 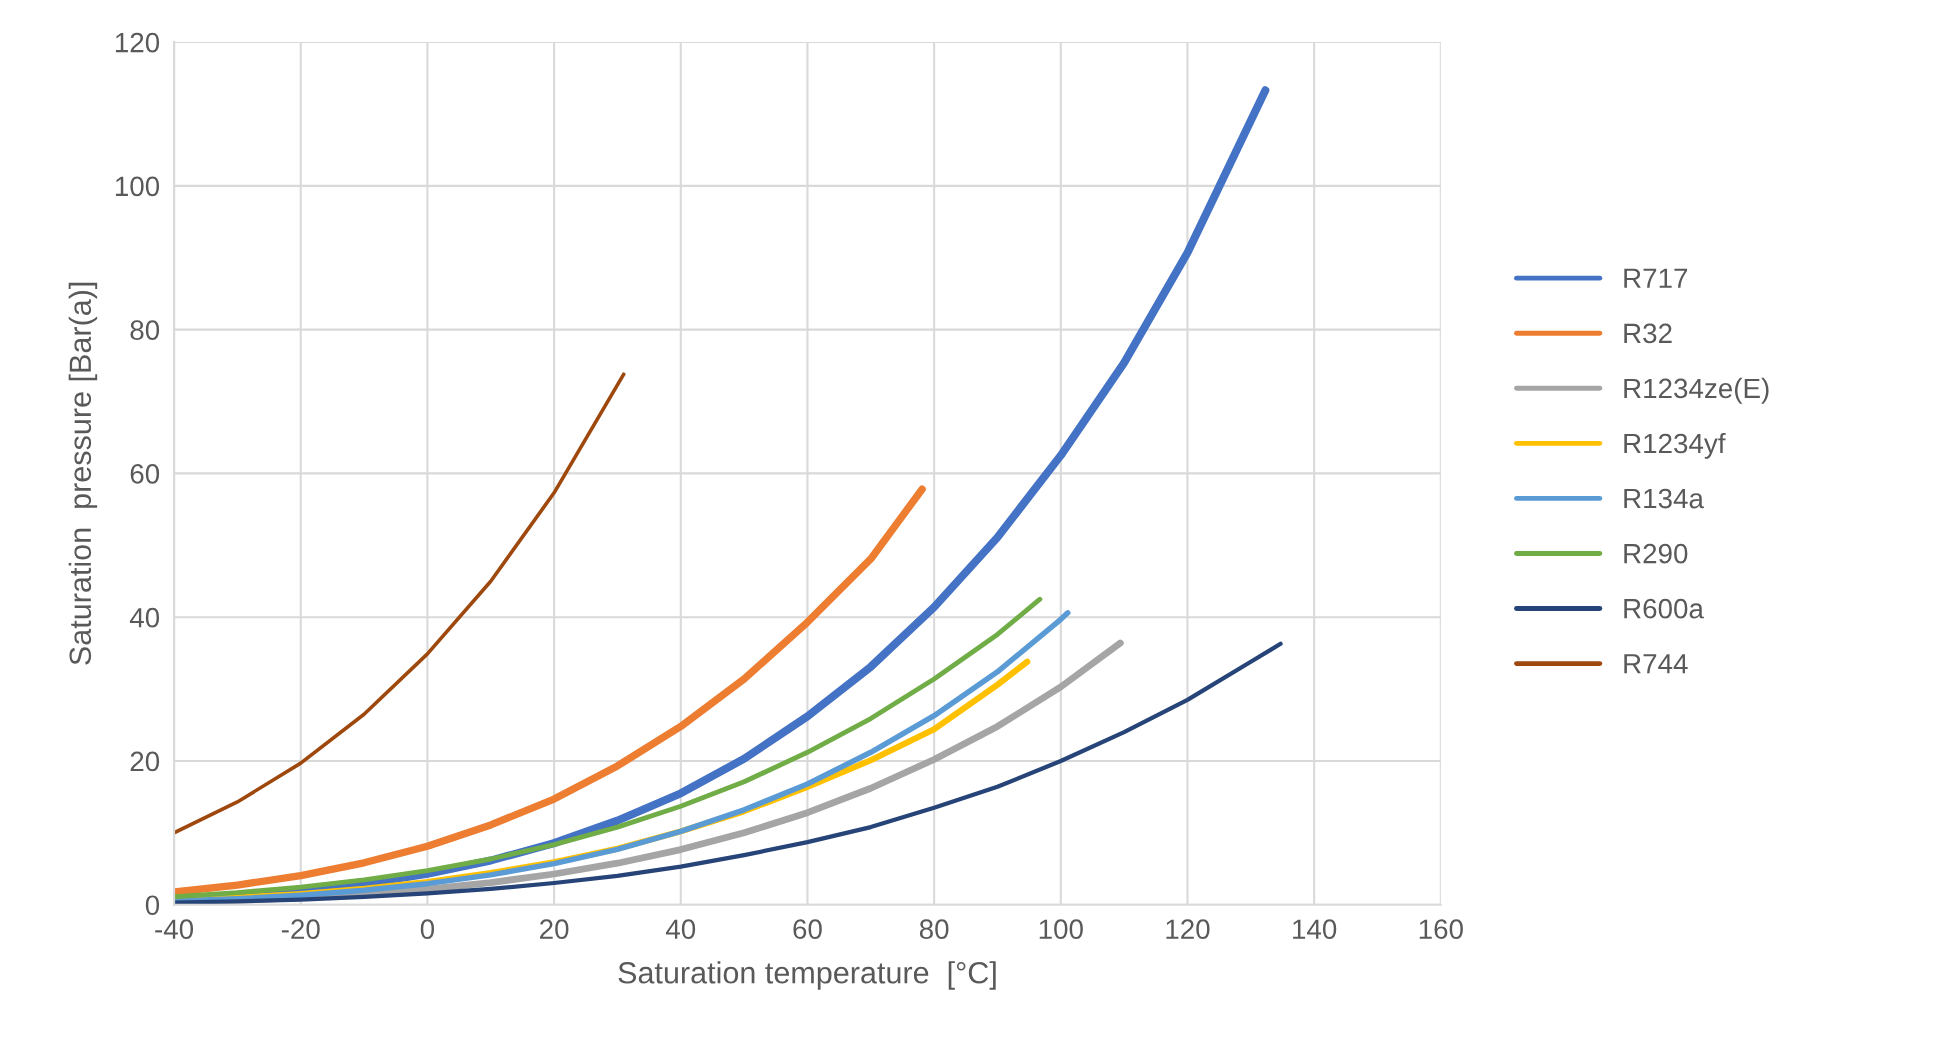 I want to click on x-tick-label: 160, so click(x=1441, y=929).